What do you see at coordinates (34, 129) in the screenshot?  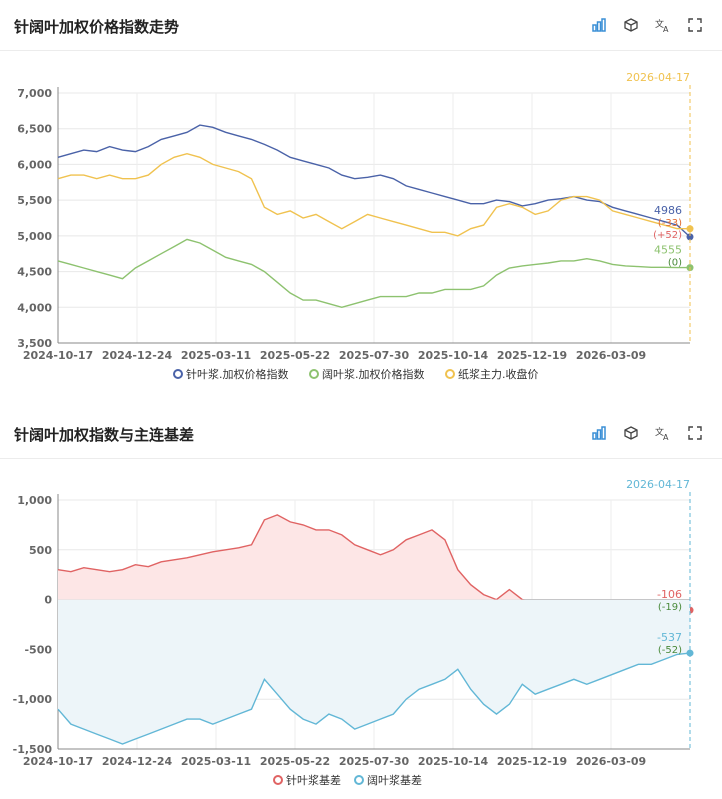 I see `y-tick-label: 6,500` at bounding box center [34, 129].